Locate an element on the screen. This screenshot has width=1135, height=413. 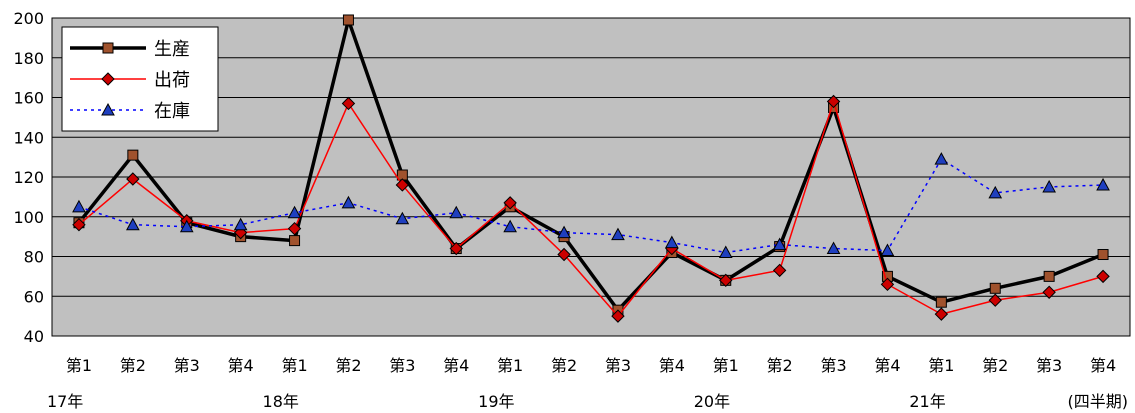
legend-label: 出荷 is located at coordinates (172, 80).